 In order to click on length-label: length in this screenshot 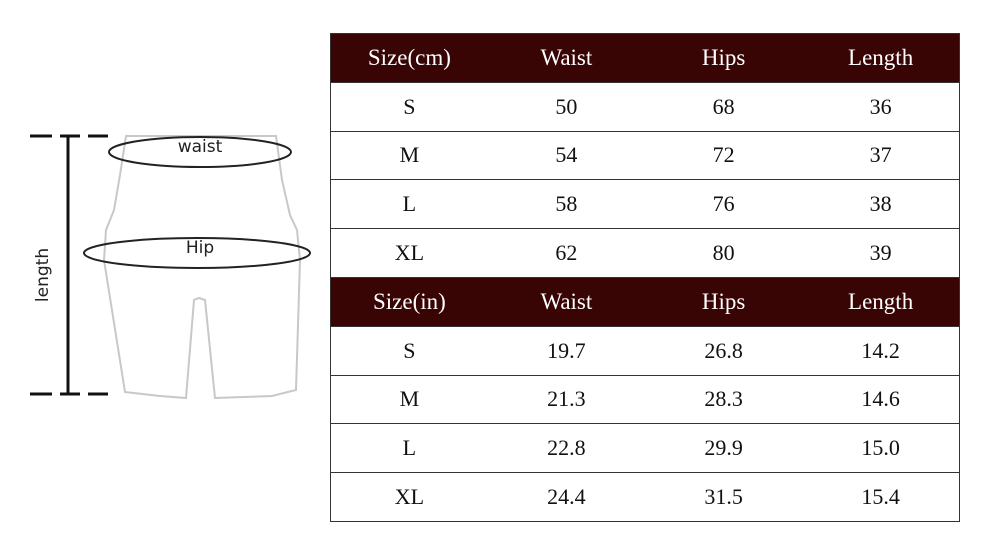, I will do `click(43, 275)`.